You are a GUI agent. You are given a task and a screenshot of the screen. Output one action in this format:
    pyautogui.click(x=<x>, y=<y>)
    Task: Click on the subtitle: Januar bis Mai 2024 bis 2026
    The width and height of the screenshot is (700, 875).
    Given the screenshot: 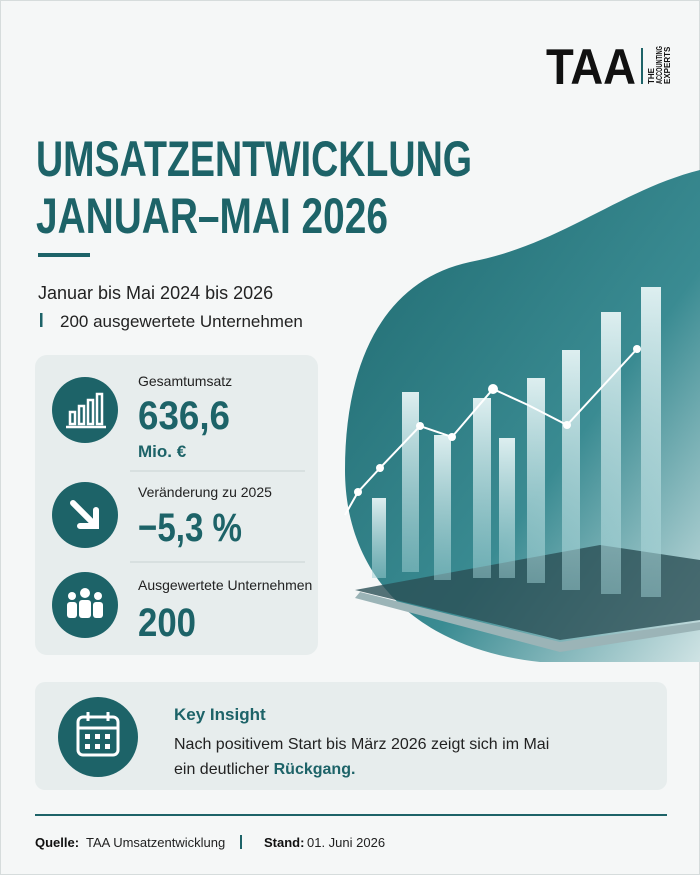 What is the action you would take?
    pyautogui.click(x=155, y=293)
    